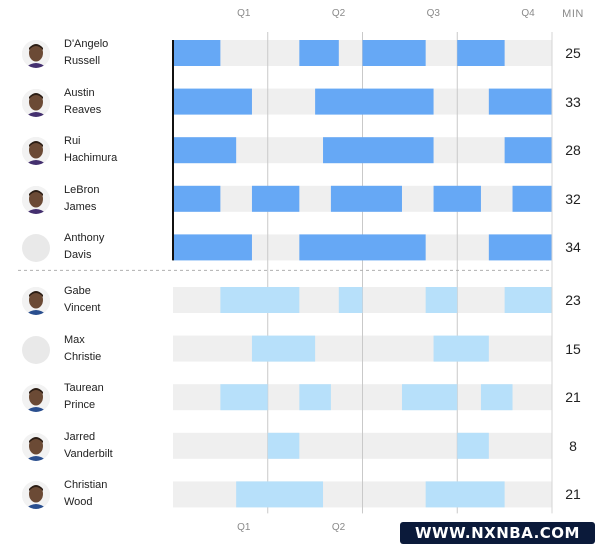 This screenshot has width=600, height=550. I want to click on player-minutes: 32, so click(573, 198).